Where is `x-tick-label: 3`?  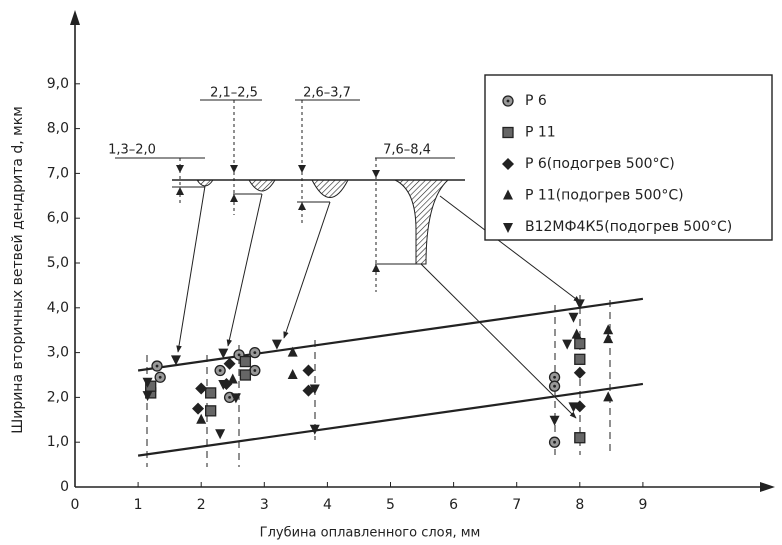 x-tick-label: 3 is located at coordinates (264, 505).